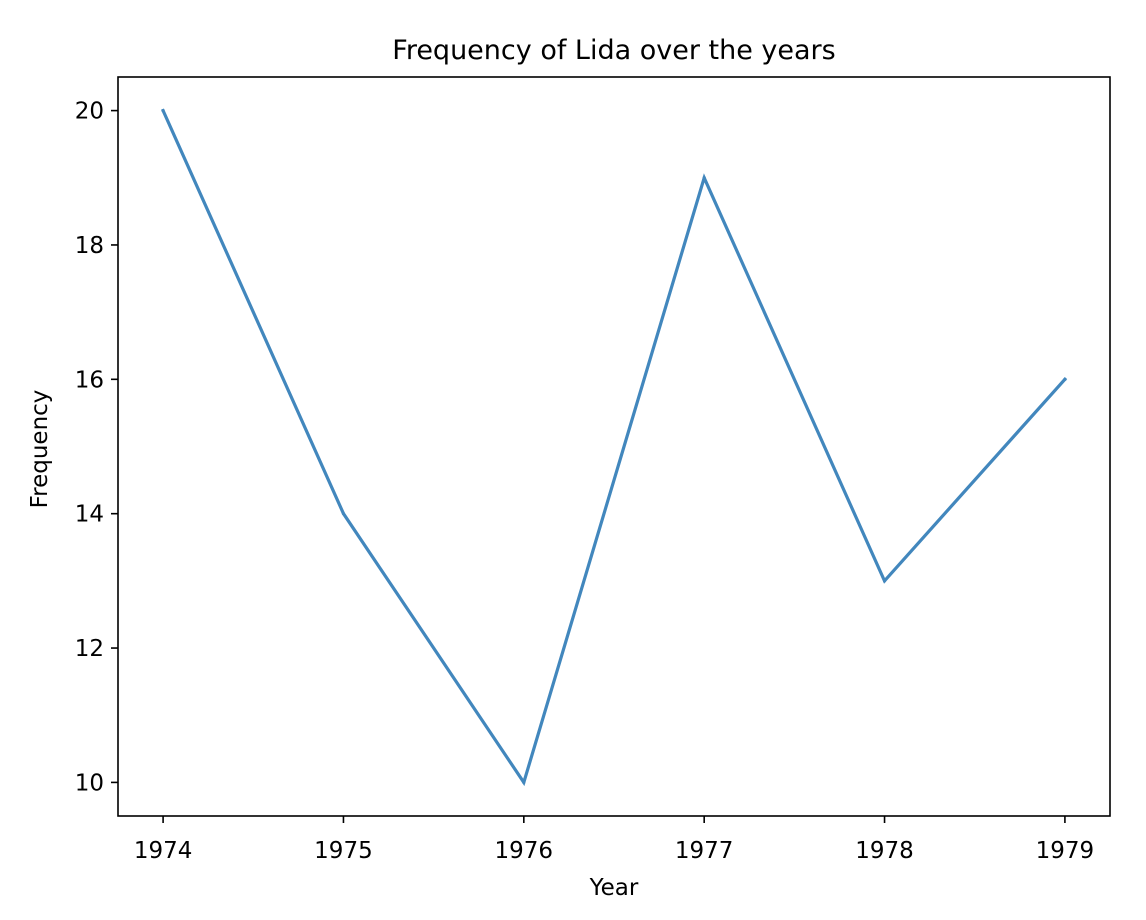 This screenshot has height=920, width=1146. Describe the element at coordinates (163, 851) in the screenshot. I see `x-tick-label: 1974` at that location.